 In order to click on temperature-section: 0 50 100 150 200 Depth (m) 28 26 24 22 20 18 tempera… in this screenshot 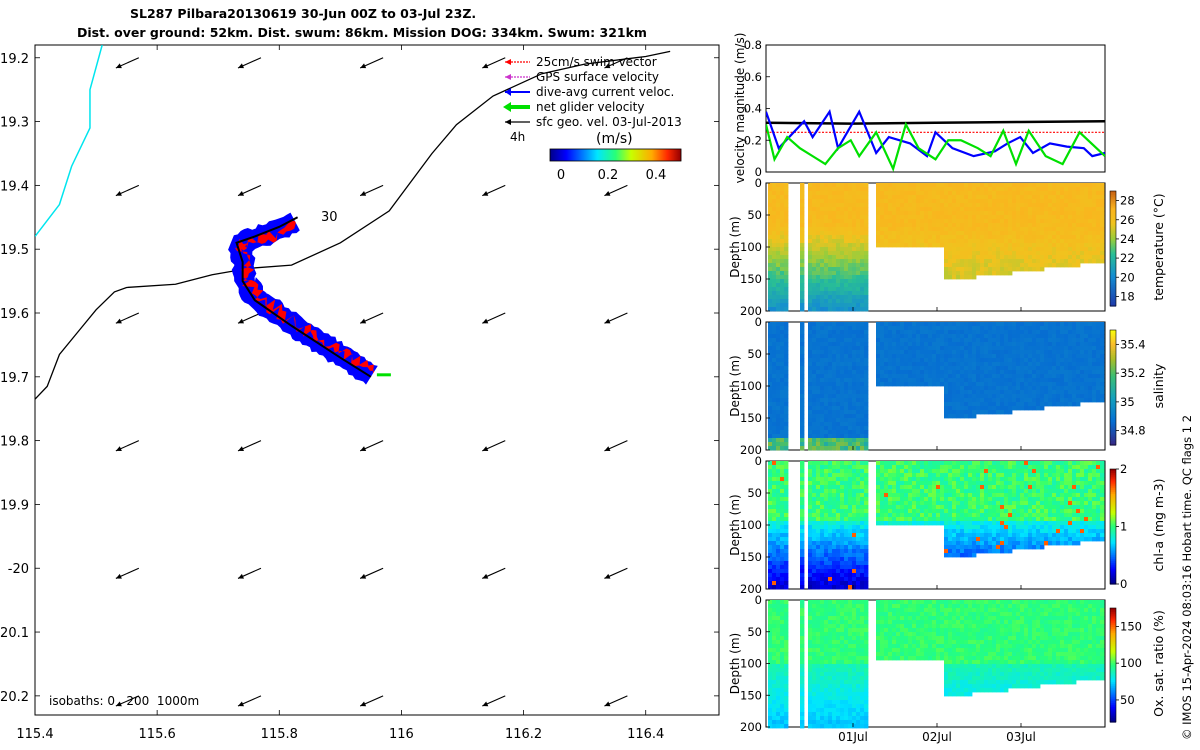, I will do `click(947, 247)`.